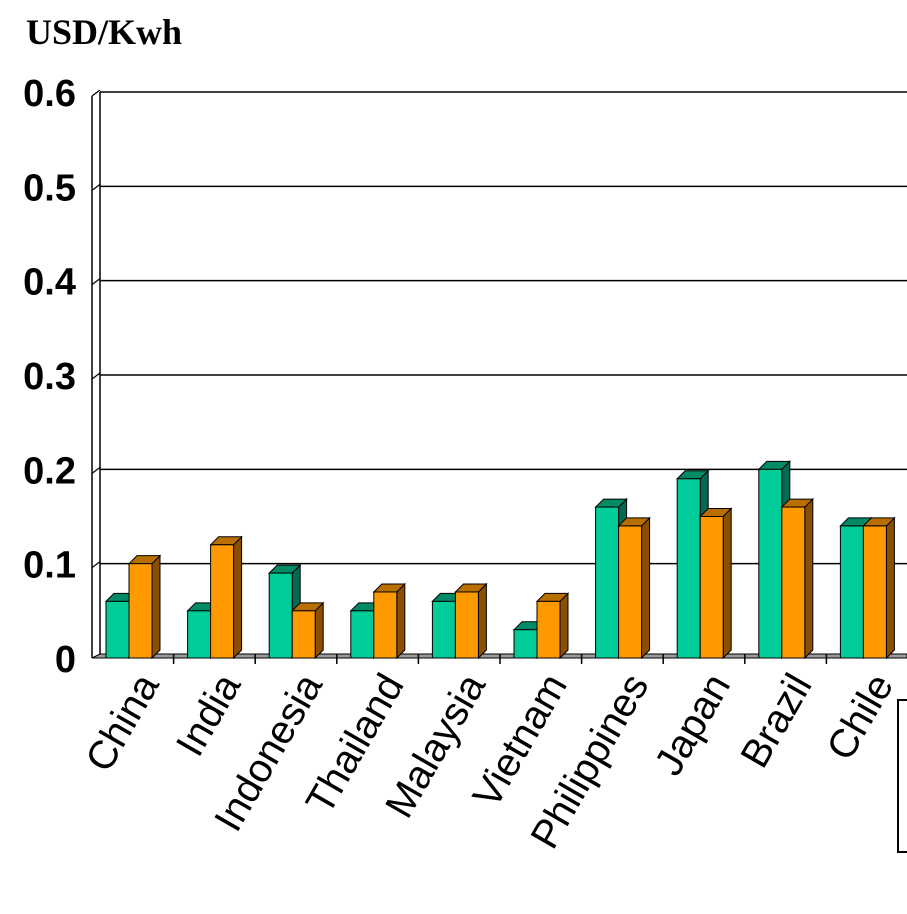 Image resolution: width=907 pixels, height=914 pixels. Describe the element at coordinates (902, 776) in the screenshot. I see `legend-box` at that location.